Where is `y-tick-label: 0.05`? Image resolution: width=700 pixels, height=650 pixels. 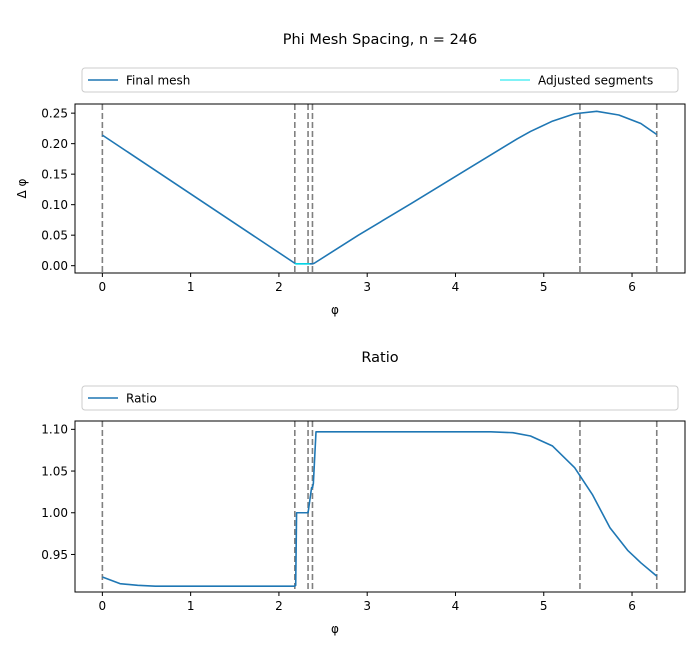 y-tick-label: 0.05 is located at coordinates (54, 235).